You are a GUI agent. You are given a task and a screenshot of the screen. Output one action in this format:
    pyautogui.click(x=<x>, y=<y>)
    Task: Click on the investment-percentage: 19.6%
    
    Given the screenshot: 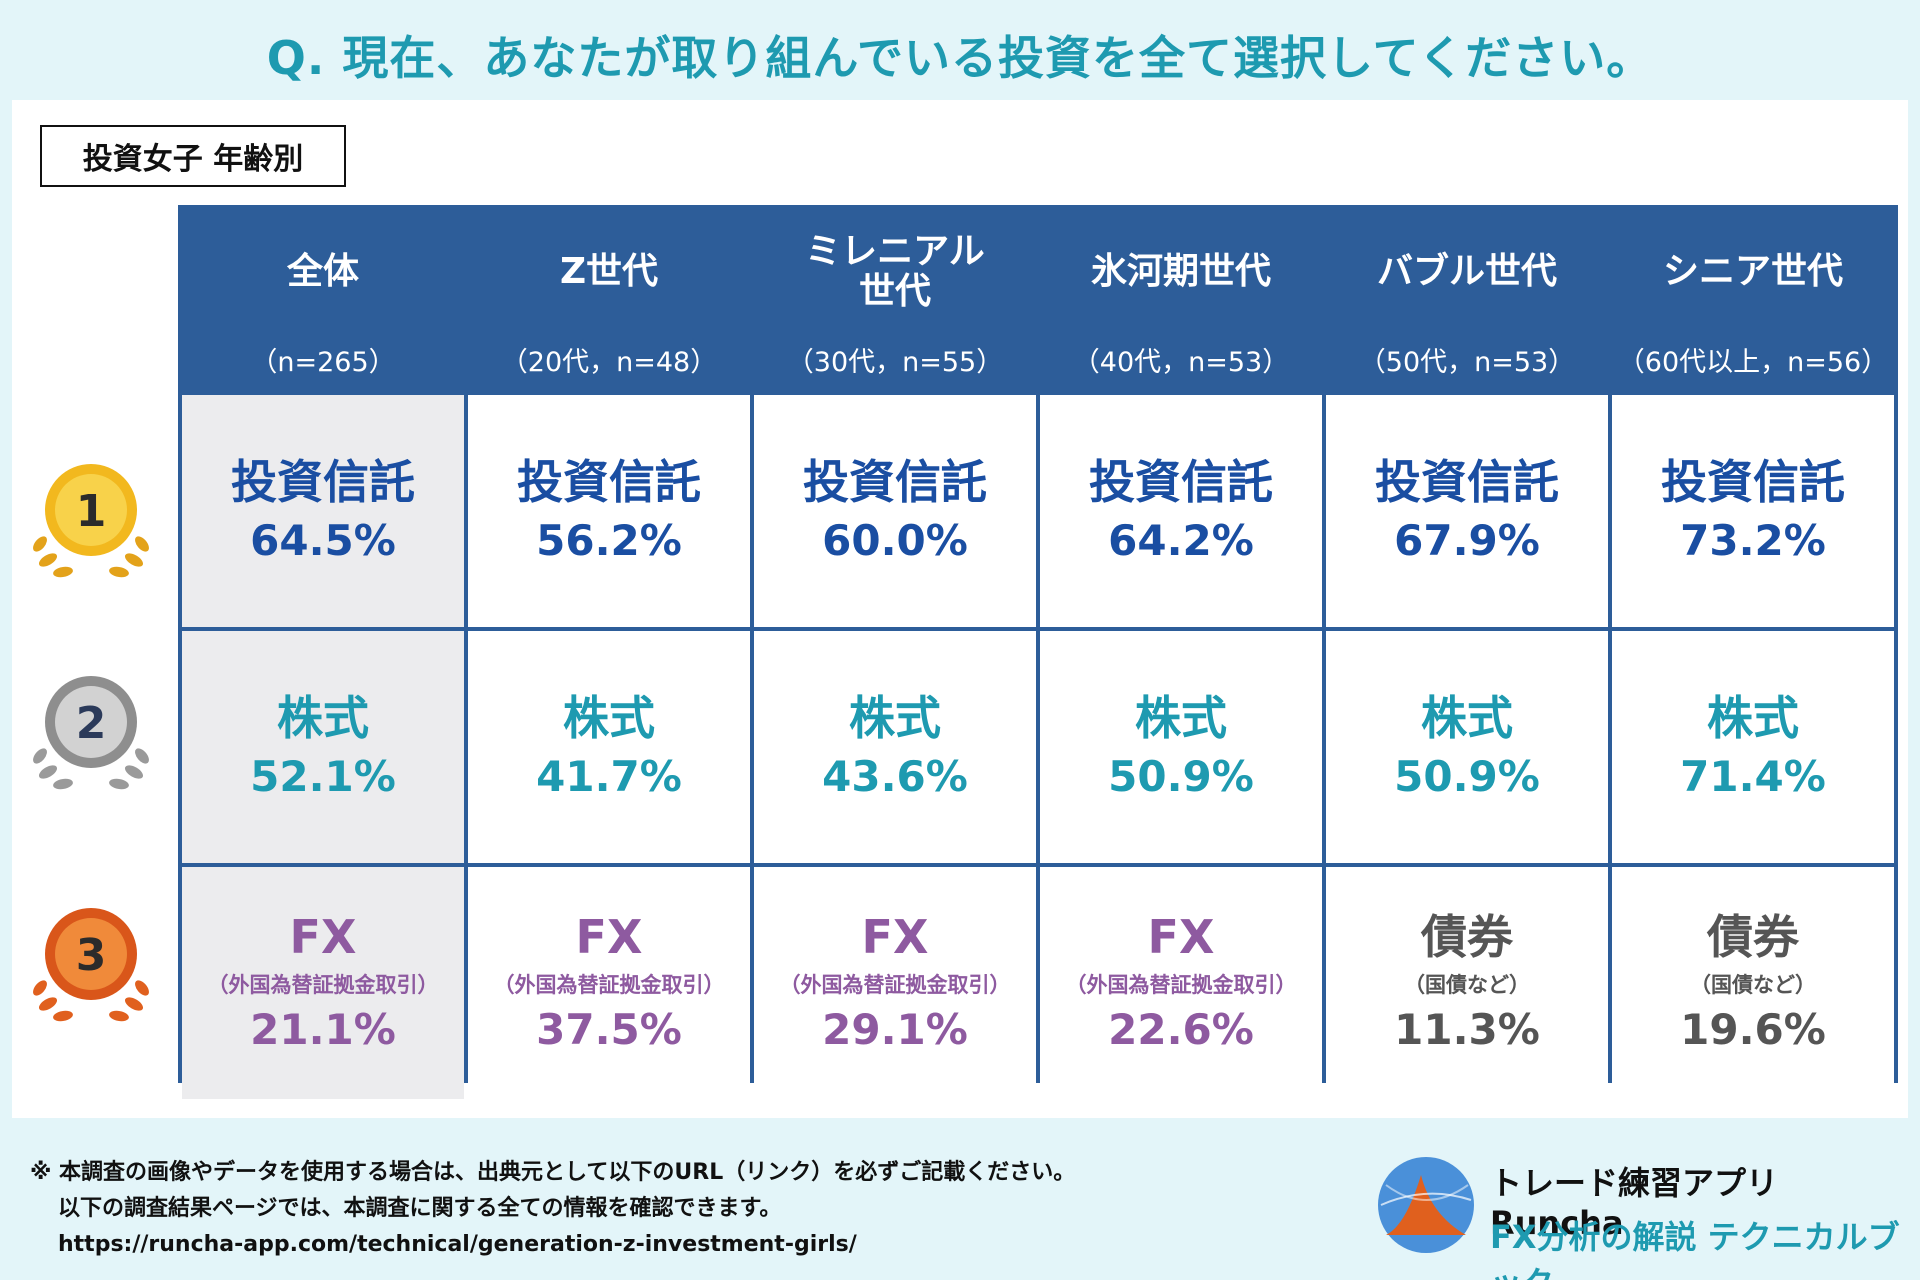 What is the action you would take?
    pyautogui.click(x=1753, y=1029)
    